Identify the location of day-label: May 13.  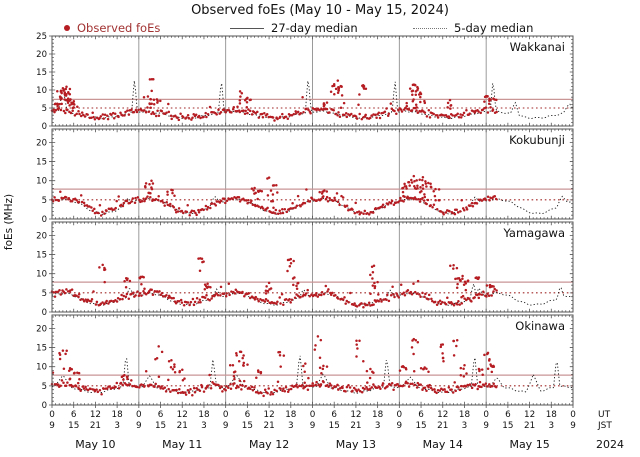
(356, 444).